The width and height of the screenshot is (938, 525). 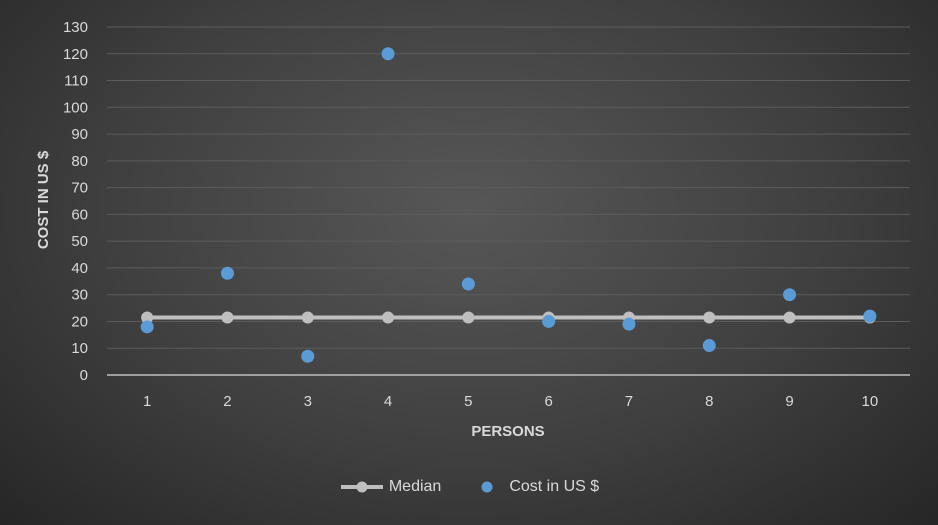 I want to click on y-tick-label: 100, so click(x=75, y=107).